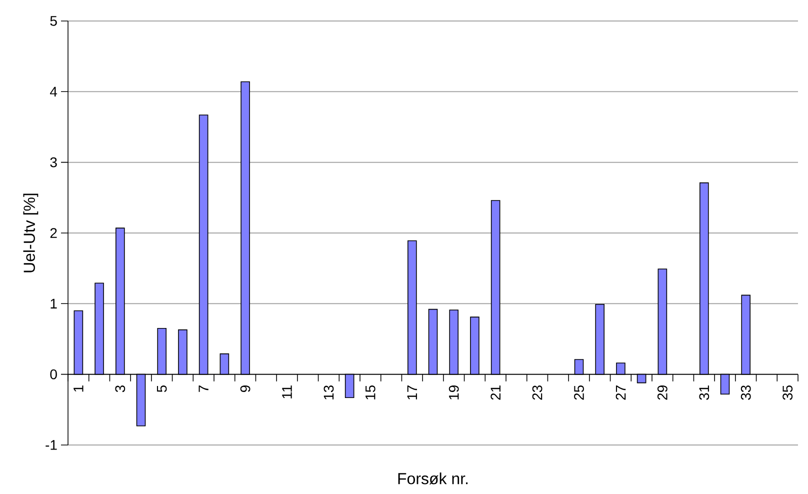  I want to click on x-tick-label: 29, so click(662, 393).